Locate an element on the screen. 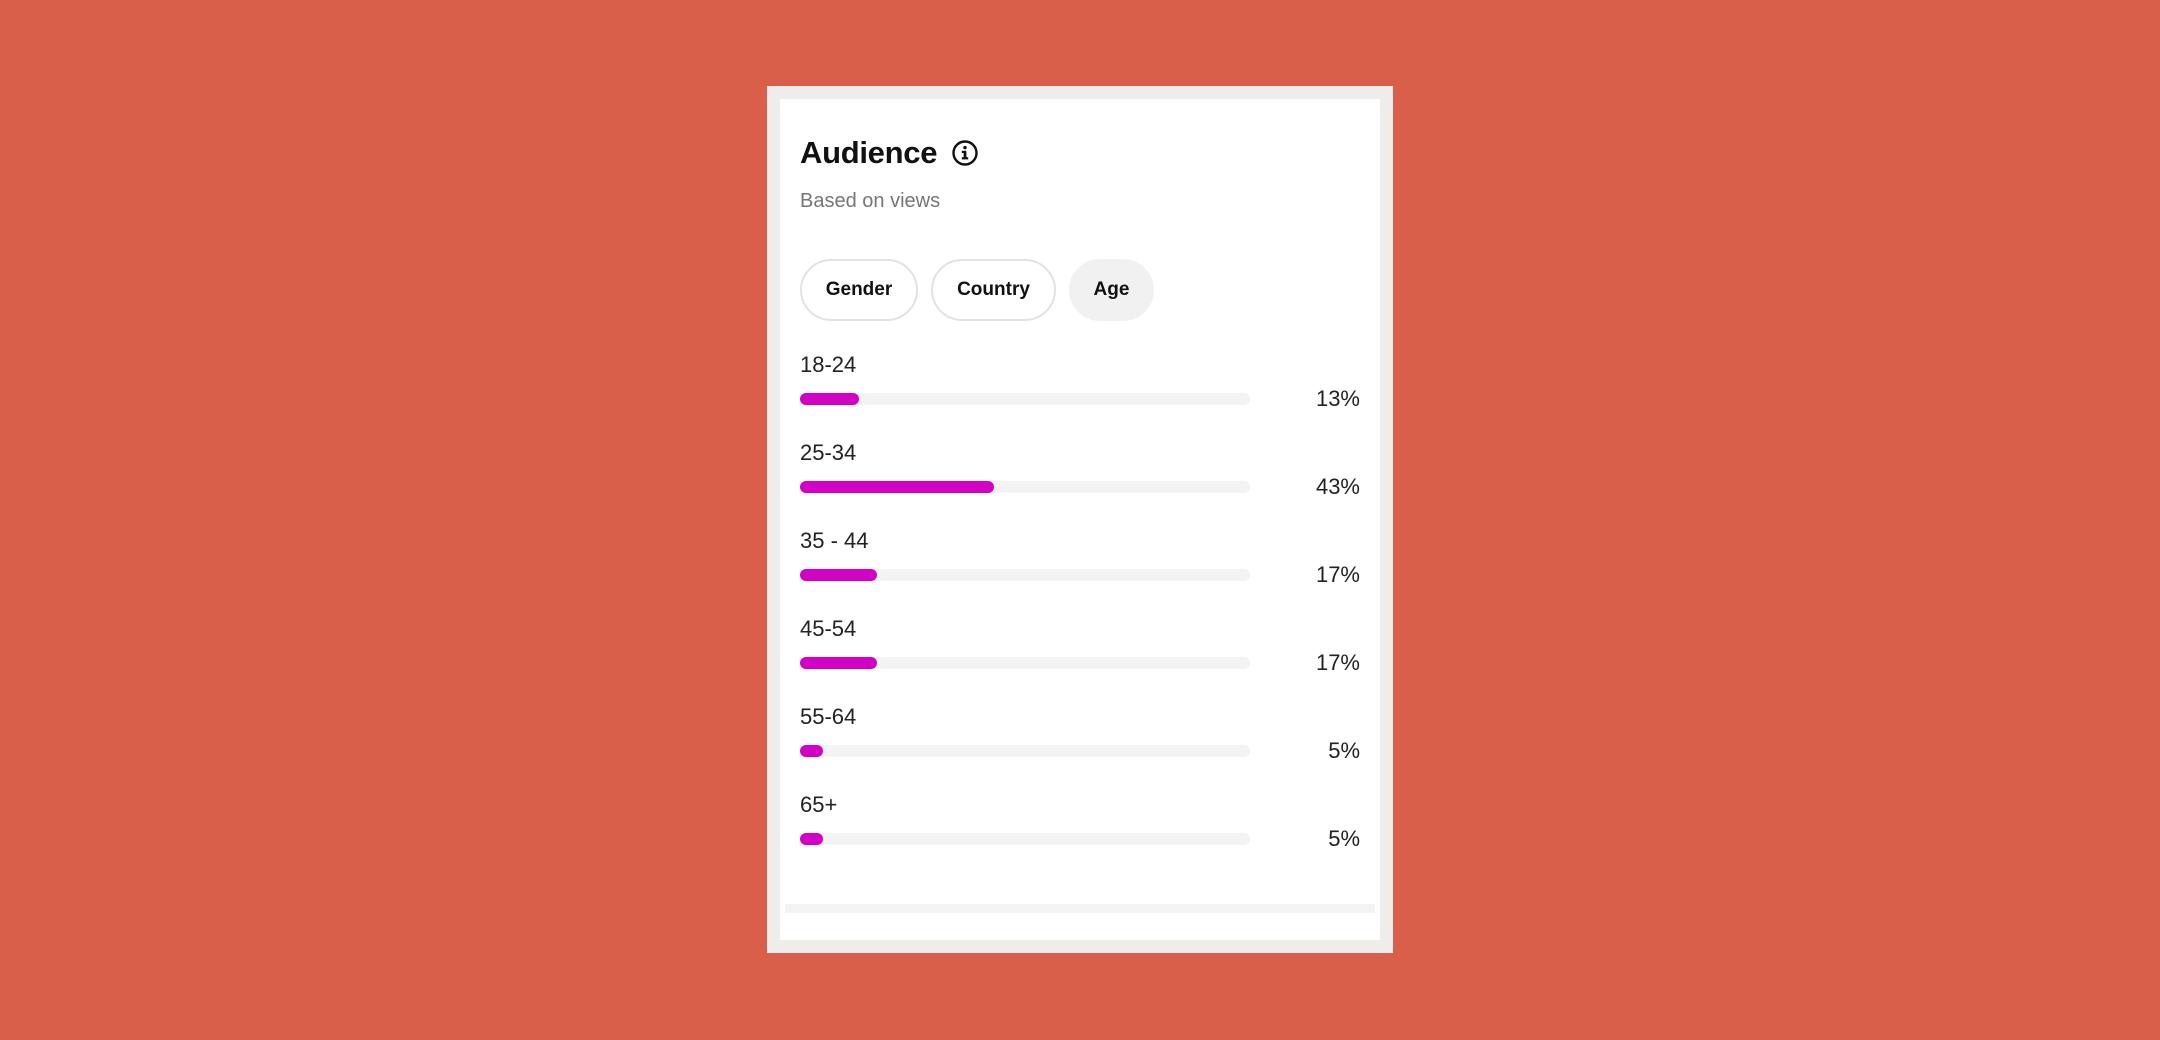 Image resolution: width=2160 pixels, height=1040 pixels. age-row: 55-64 5% is located at coordinates (1080, 749).